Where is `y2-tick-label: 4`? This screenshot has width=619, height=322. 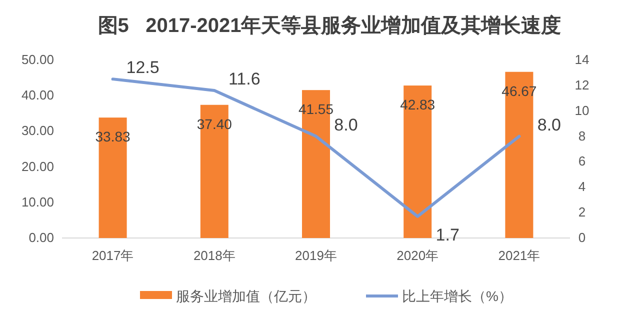
y2-tick-label: 4 is located at coordinates (582, 186).